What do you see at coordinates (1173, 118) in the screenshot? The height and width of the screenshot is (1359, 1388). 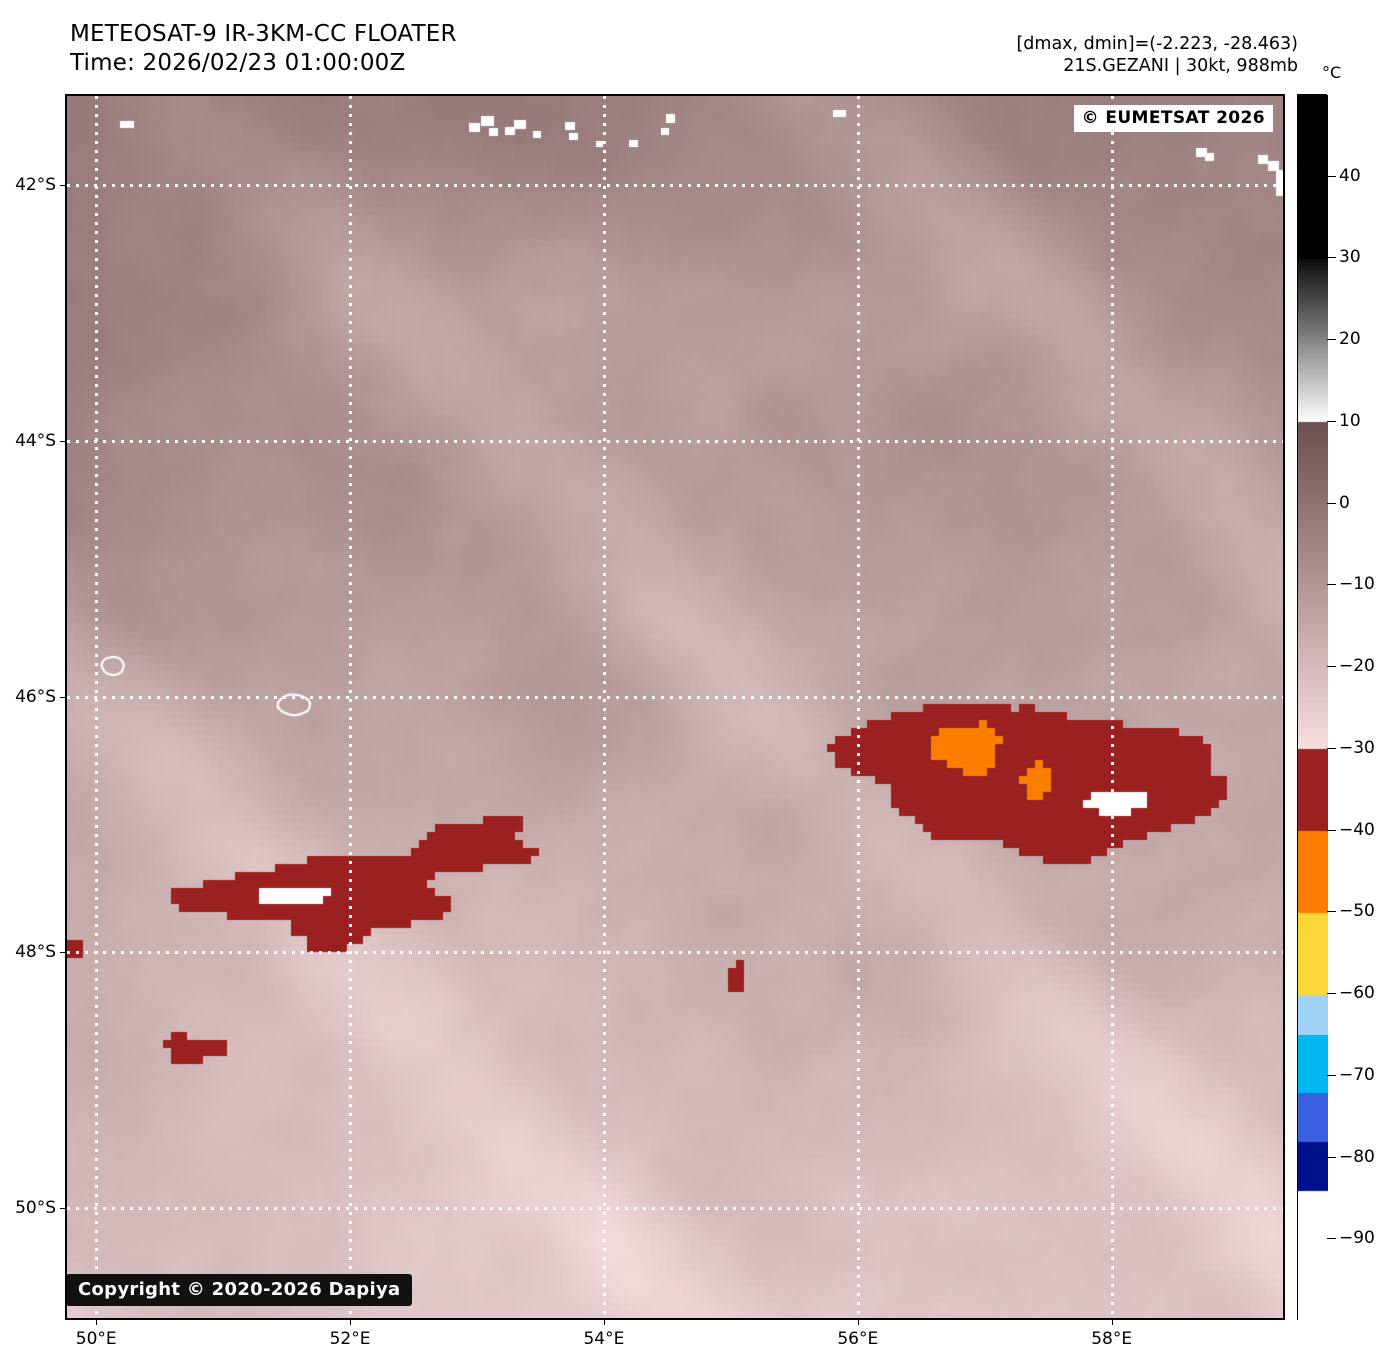 I see `eumetsat-watermark: © EUMETSAT 2026` at bounding box center [1173, 118].